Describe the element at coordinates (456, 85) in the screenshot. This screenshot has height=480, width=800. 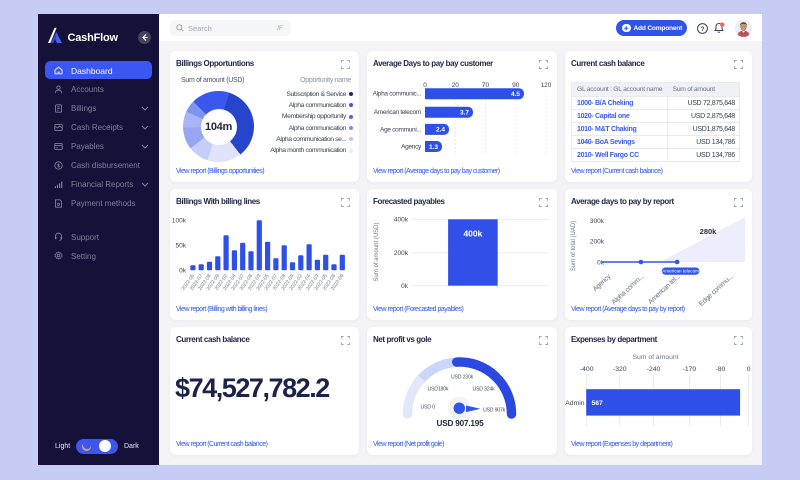
I see `svg-text: 20` at that location.